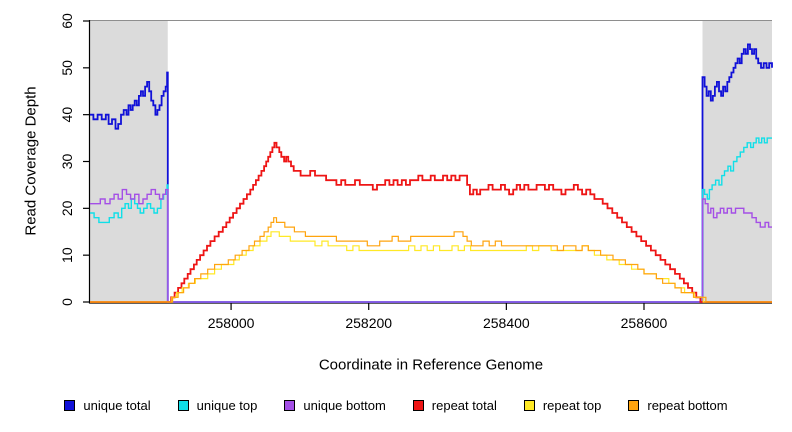  I want to click on y-tick-label: 50, so click(67, 68).